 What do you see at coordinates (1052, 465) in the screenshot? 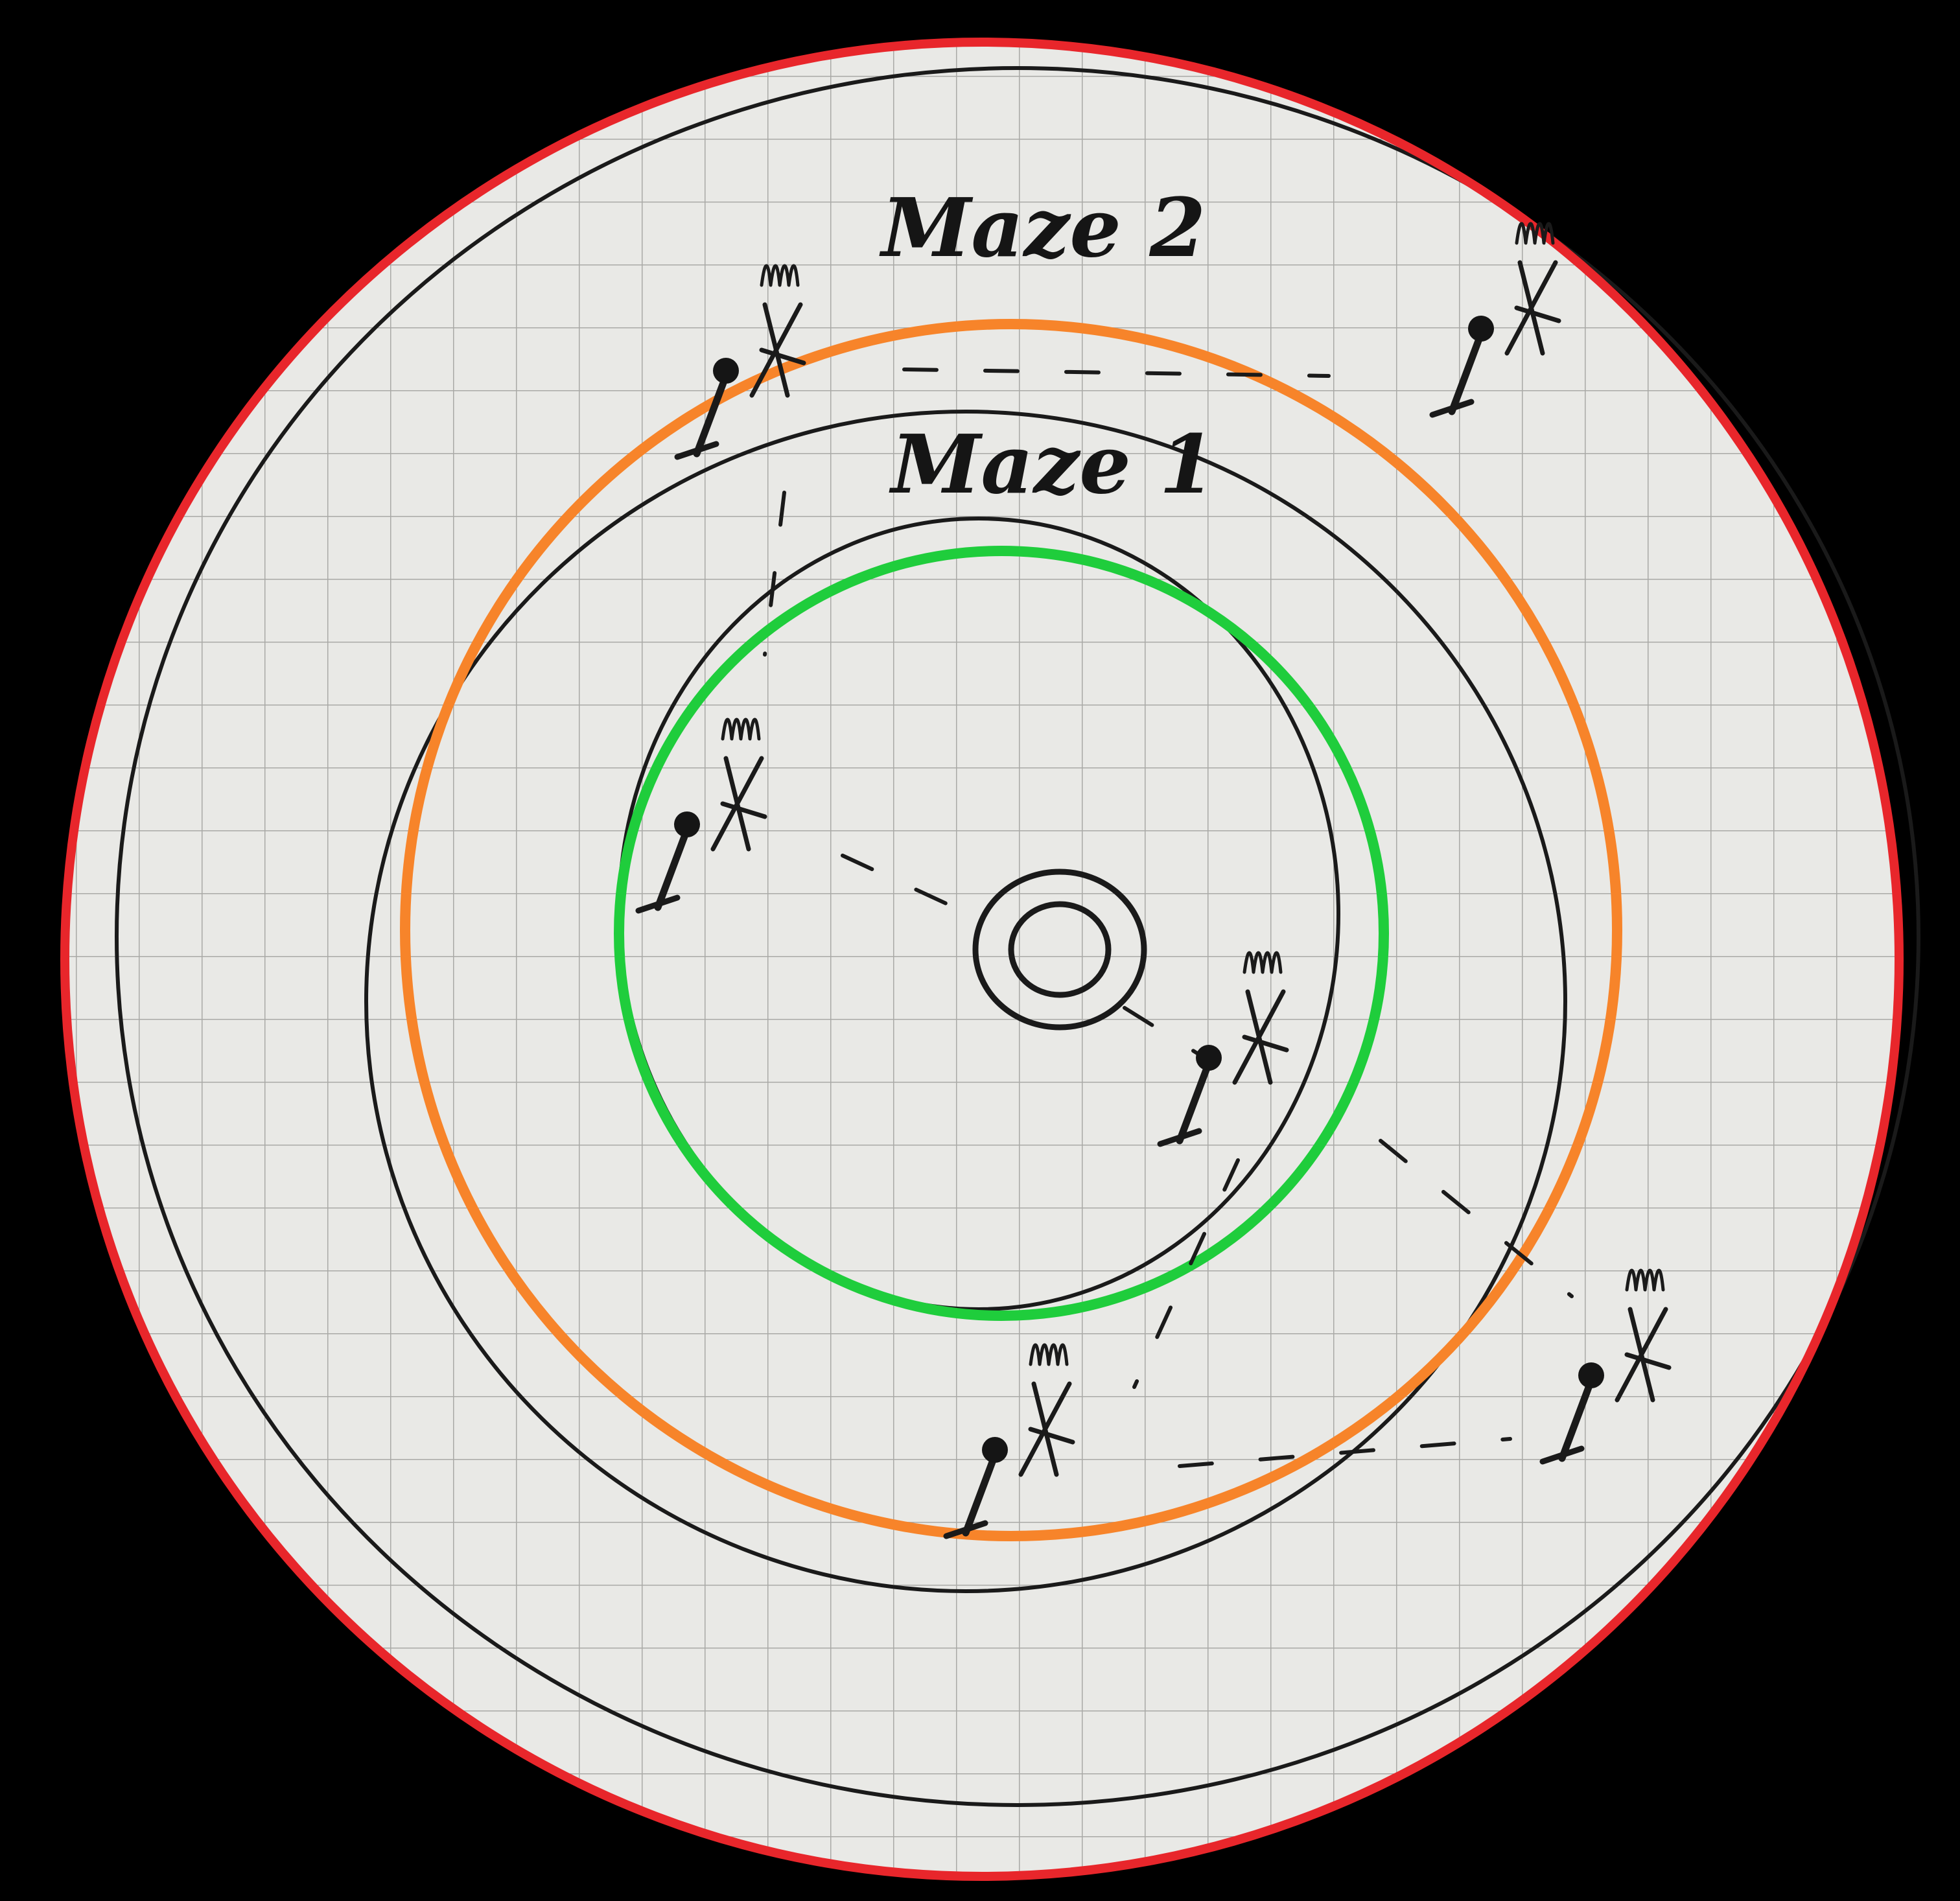
I see `maze-1-label: Maze 1` at bounding box center [1052, 465].